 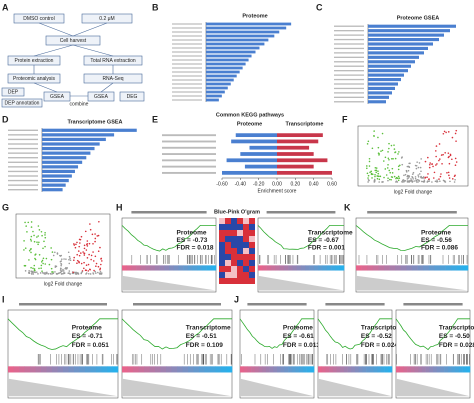 What do you see at coordinates (192, 240) in the screenshot?
I see `gsea-es: ES = -0.73` at bounding box center [192, 240].